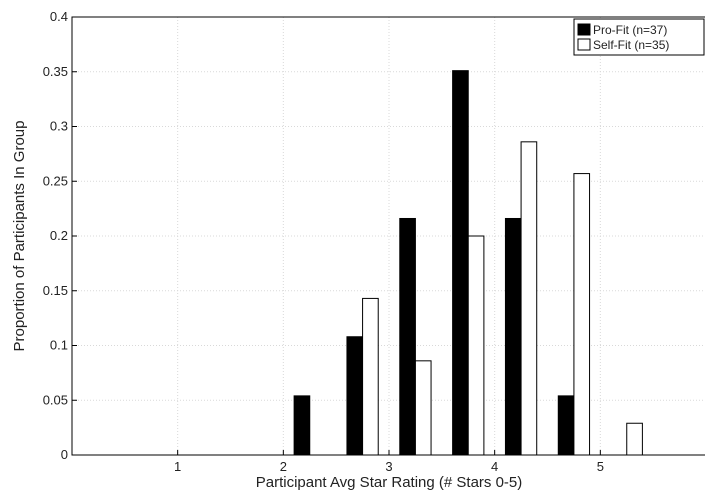 The width and height of the screenshot is (705, 495). I want to click on x-tick-label: 2, so click(283, 466).